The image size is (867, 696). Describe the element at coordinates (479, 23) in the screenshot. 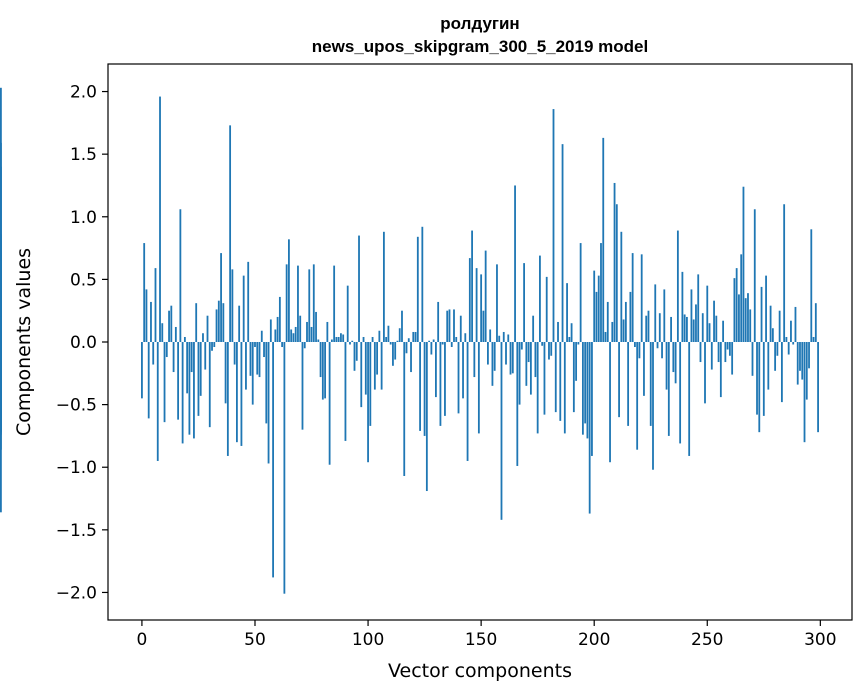

I see `chart-title: ролдугин` at that location.